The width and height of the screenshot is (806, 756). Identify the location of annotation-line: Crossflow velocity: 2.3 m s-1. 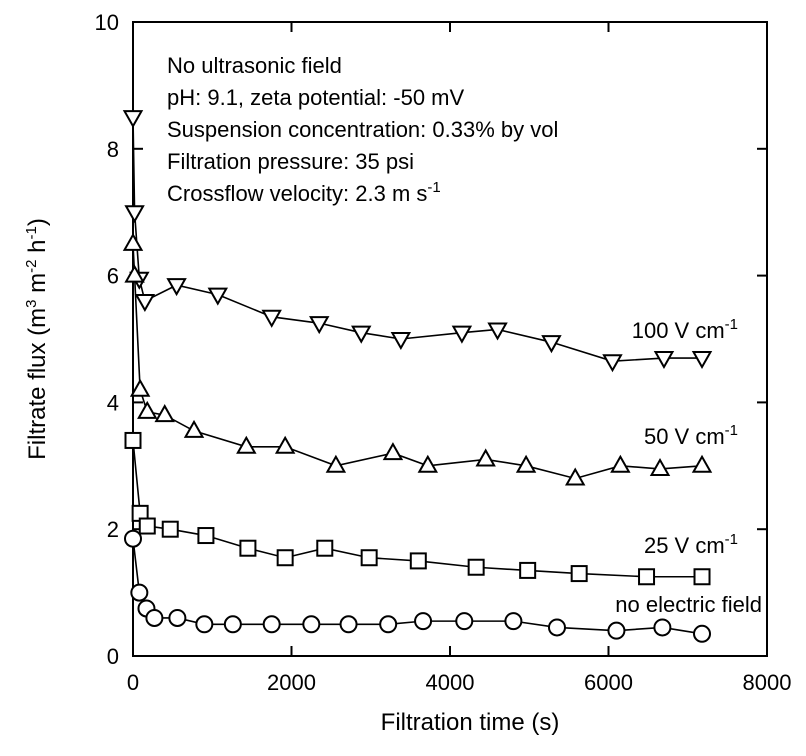
(304, 192).